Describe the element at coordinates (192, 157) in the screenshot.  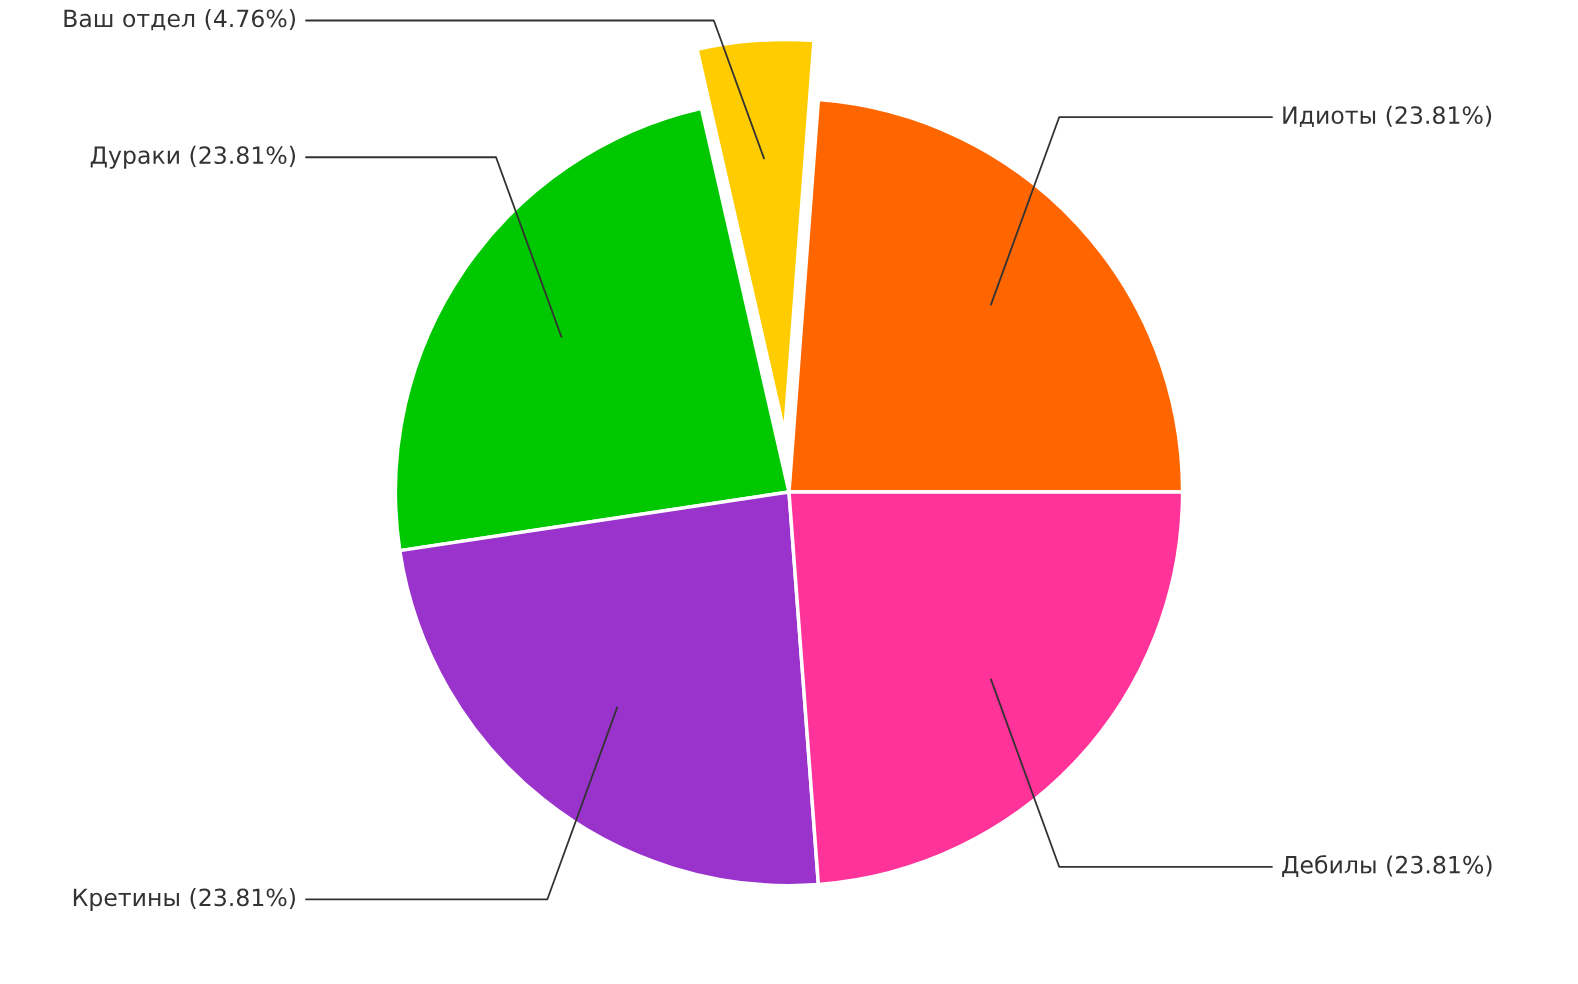
I see `slice-label: Дураки (23.81%)` at that location.